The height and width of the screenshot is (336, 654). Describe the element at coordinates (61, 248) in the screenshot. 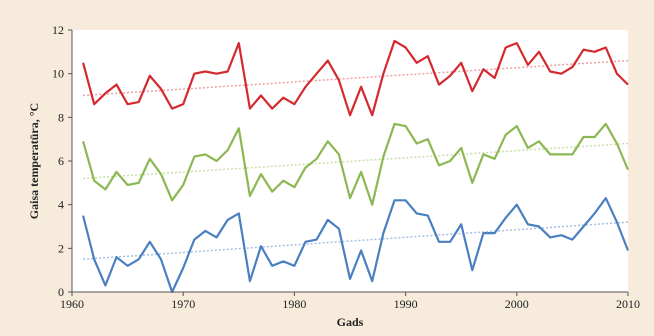

I see `y-tick-label: 2` at that location.